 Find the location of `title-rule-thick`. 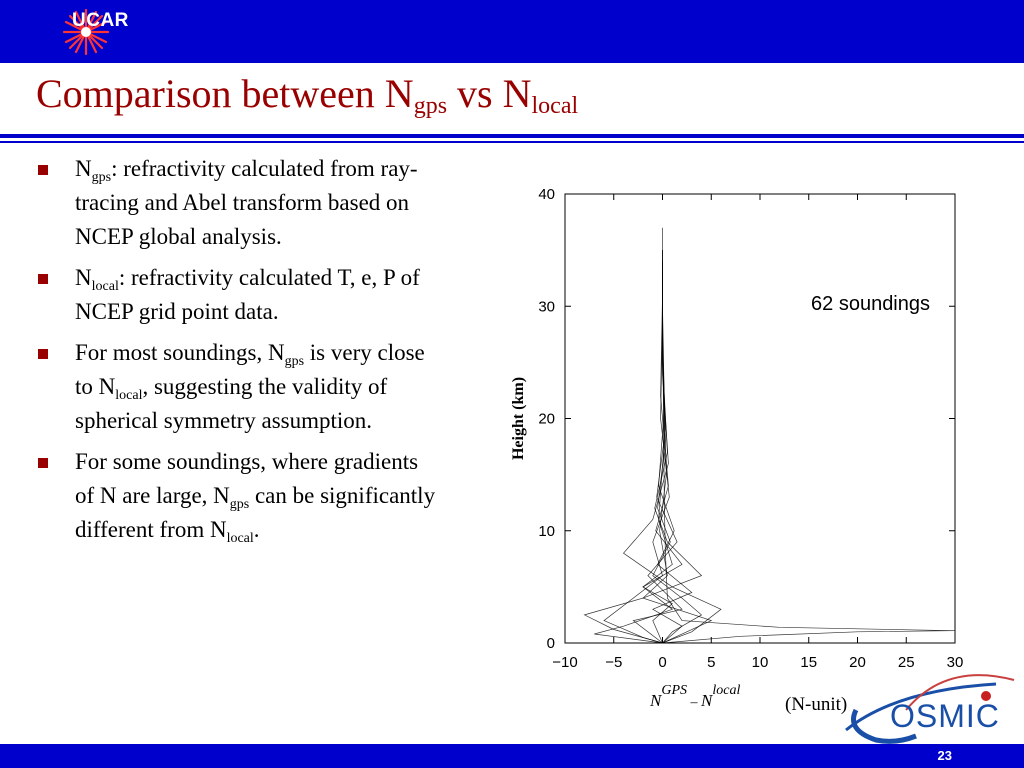

title-rule-thick is located at coordinates (512, 136).